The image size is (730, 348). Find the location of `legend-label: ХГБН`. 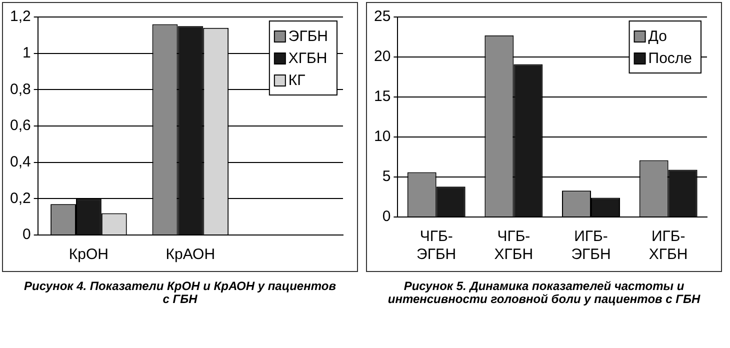

legend-label: ХГБН is located at coordinates (308, 59).